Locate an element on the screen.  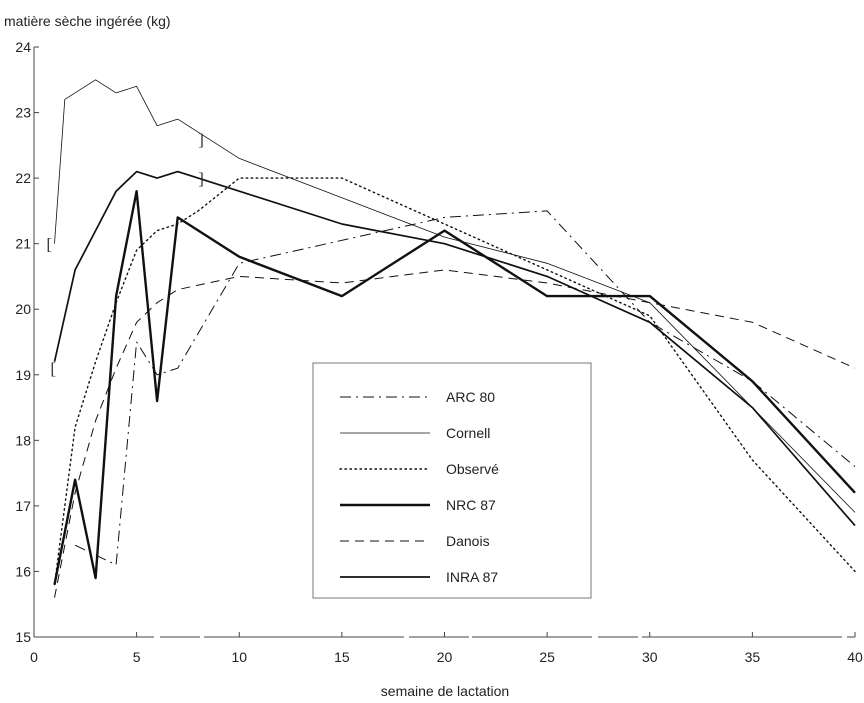
y-tick-label: 24 is located at coordinates (23, 47).